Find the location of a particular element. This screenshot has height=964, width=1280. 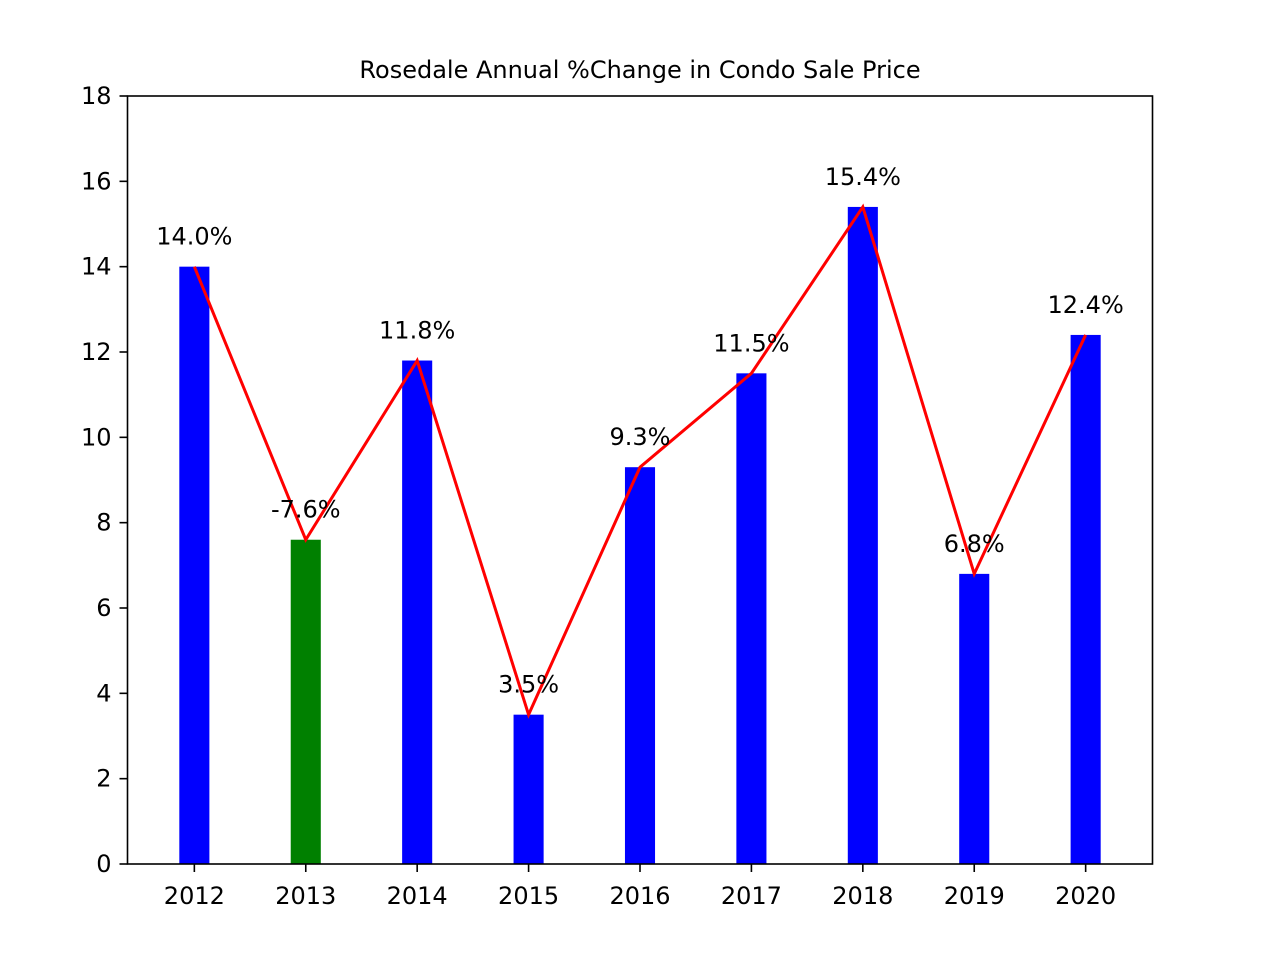

x-tick-label: 2012 is located at coordinates (194, 896).